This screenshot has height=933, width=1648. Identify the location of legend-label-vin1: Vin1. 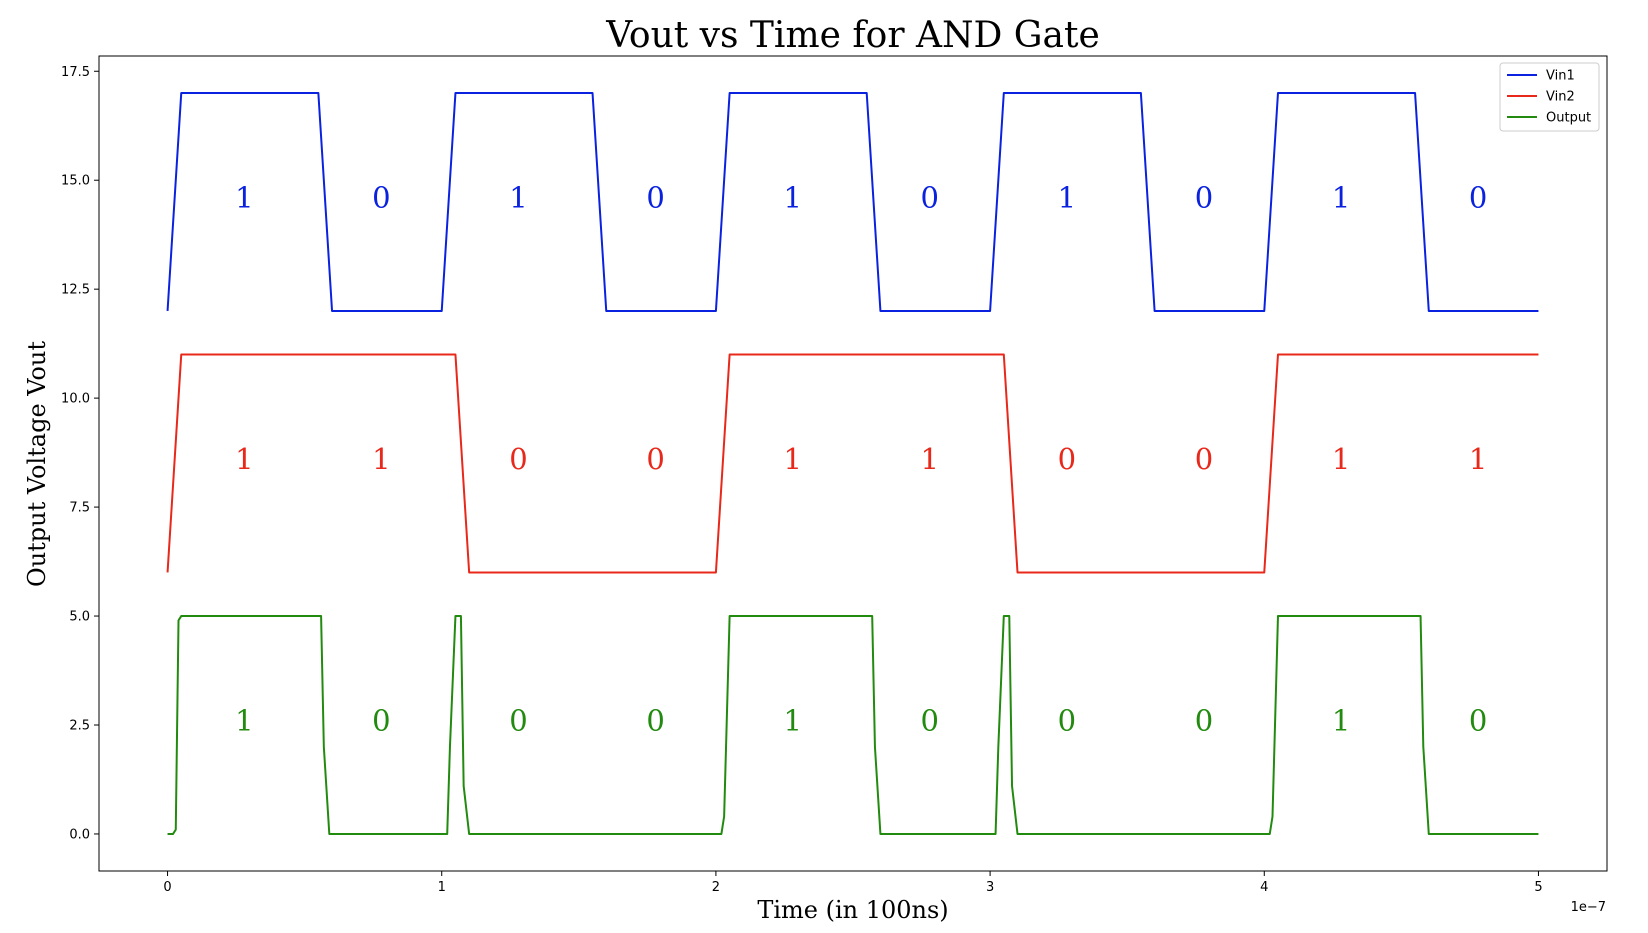
(1560, 76).